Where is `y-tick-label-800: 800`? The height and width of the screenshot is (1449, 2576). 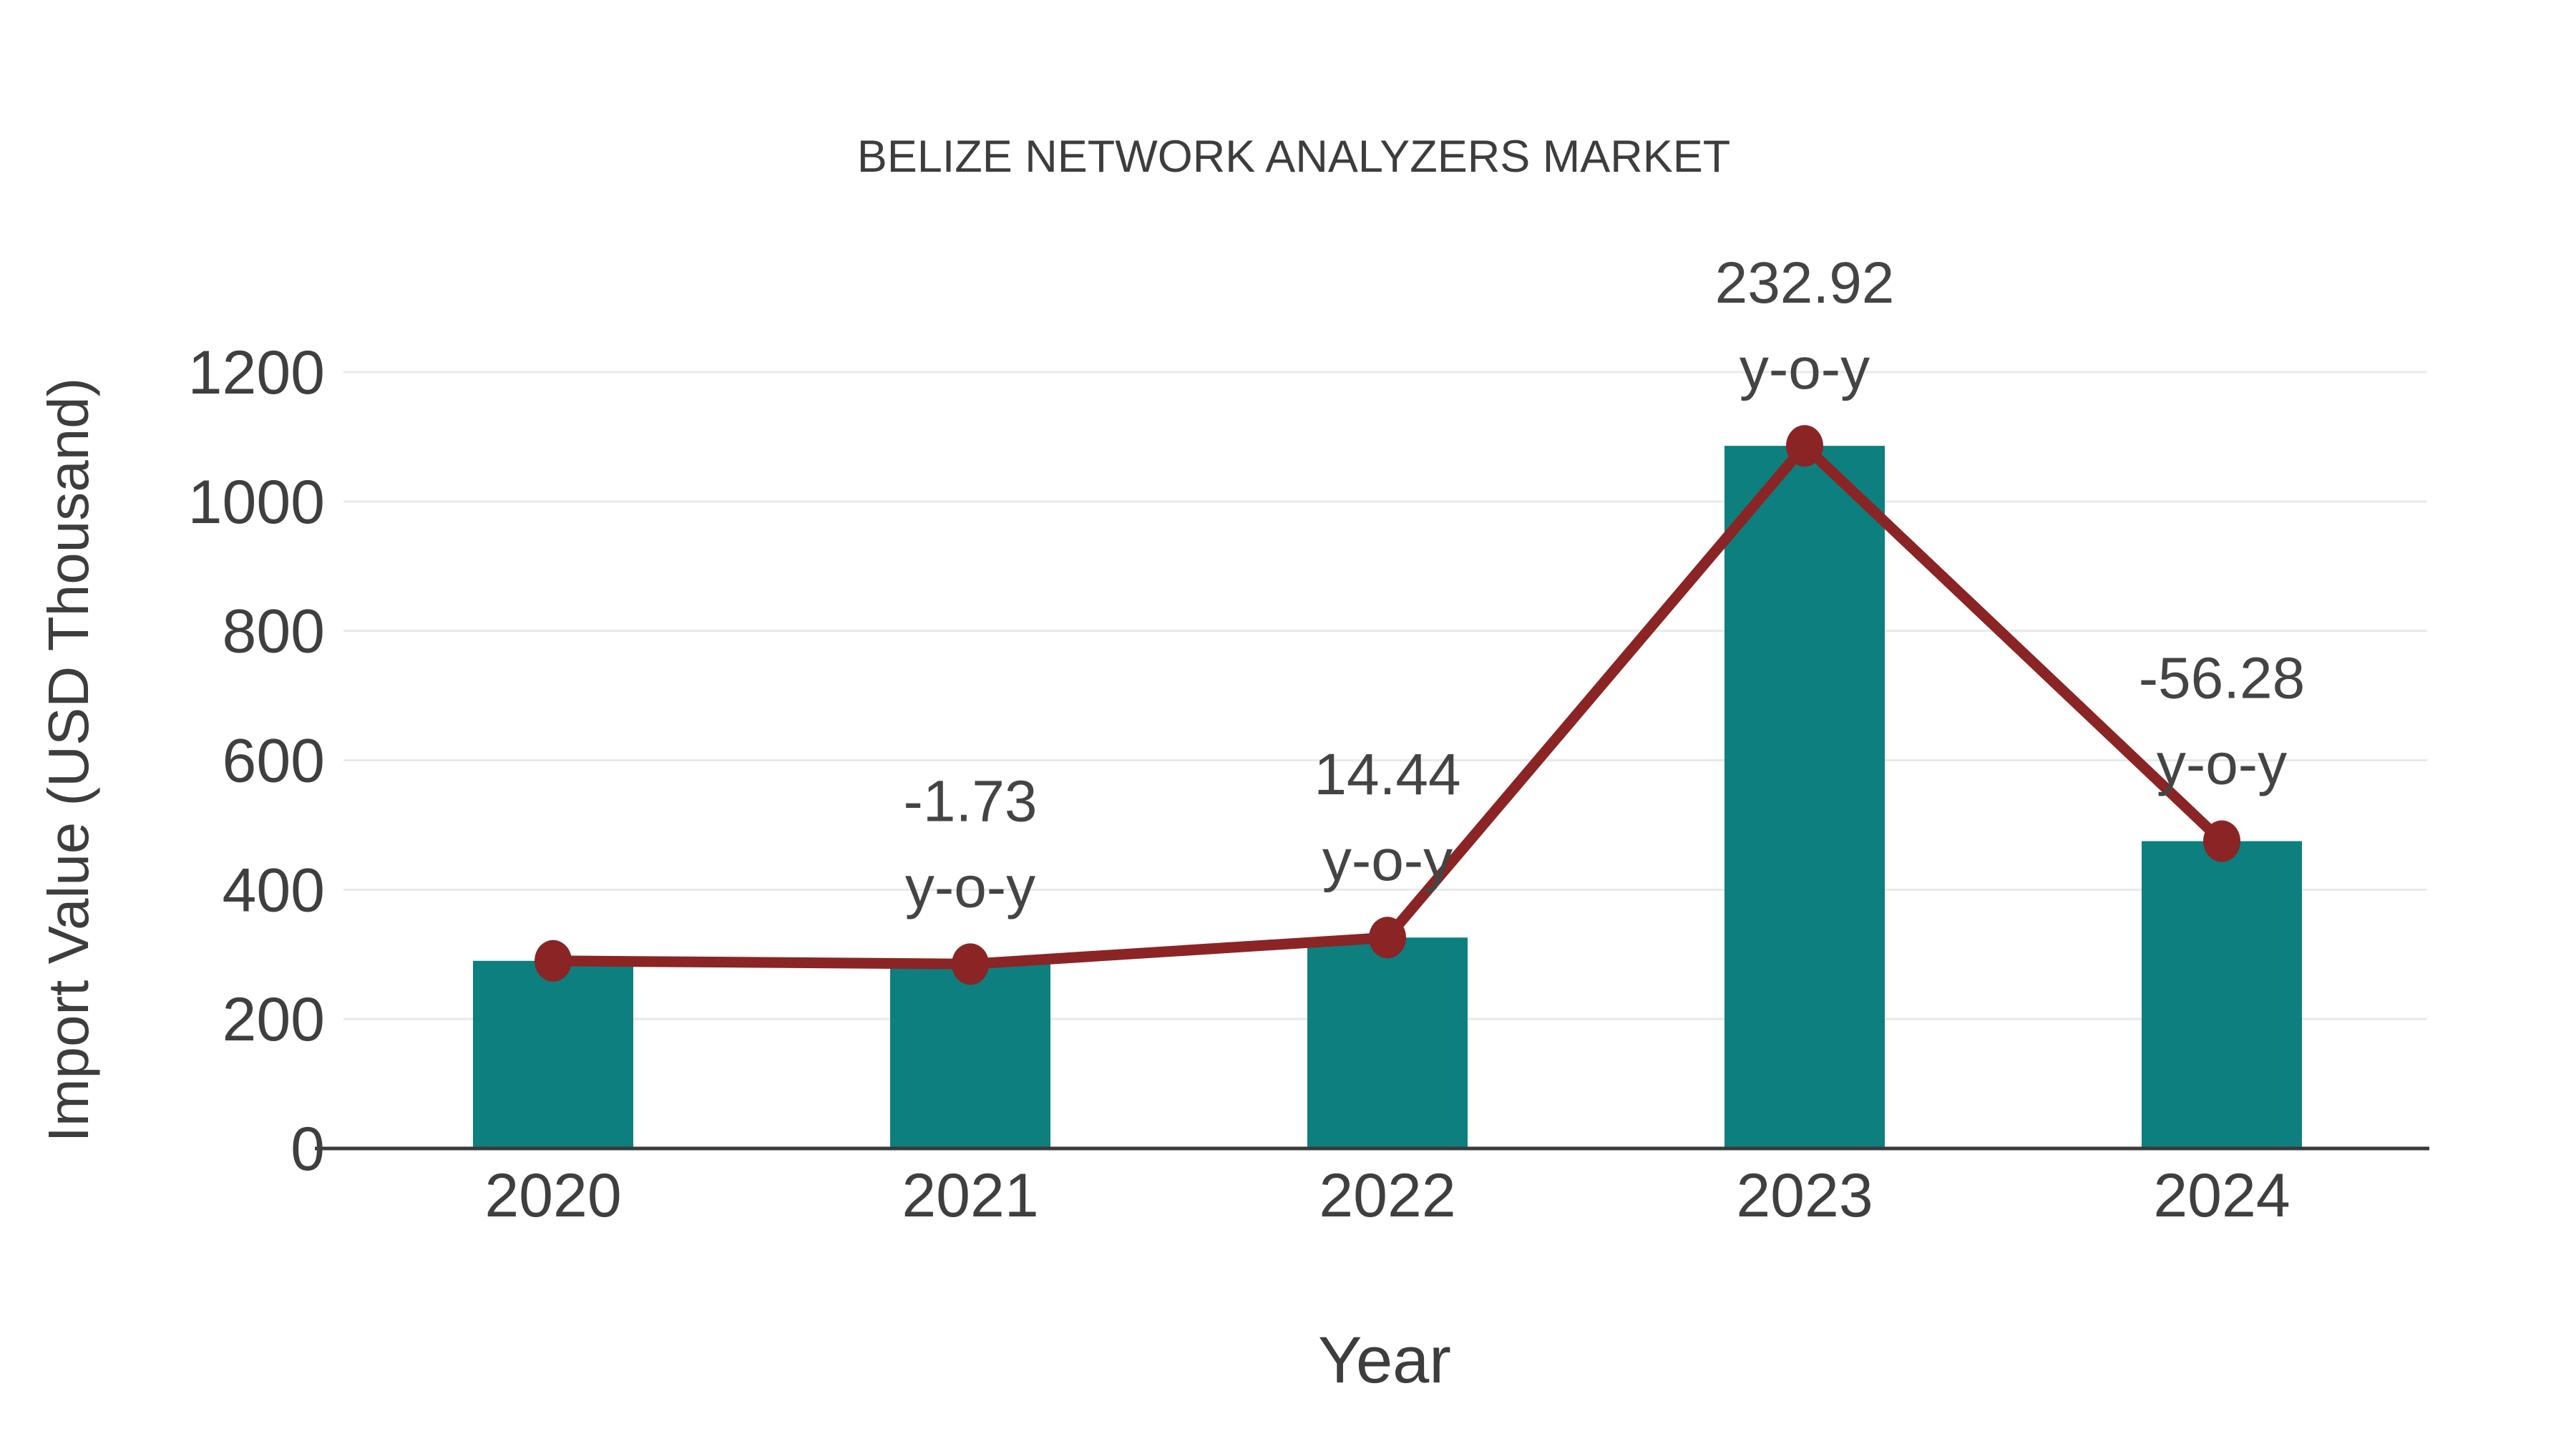 y-tick-label-800: 800 is located at coordinates (274, 631).